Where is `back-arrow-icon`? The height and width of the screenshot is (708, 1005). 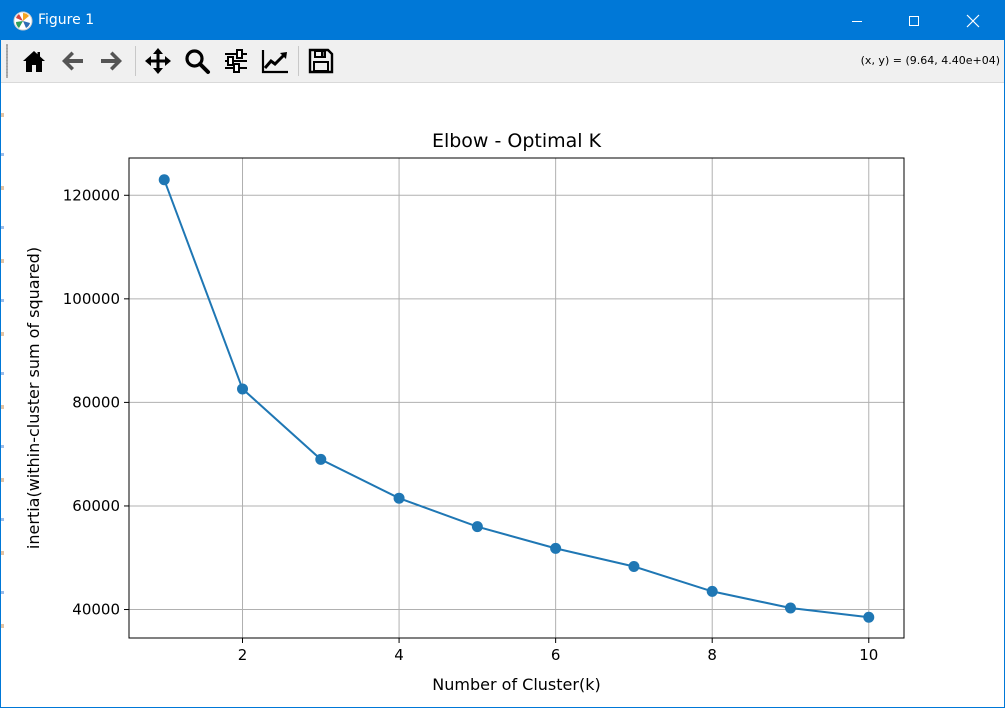 back-arrow-icon is located at coordinates (72, 61).